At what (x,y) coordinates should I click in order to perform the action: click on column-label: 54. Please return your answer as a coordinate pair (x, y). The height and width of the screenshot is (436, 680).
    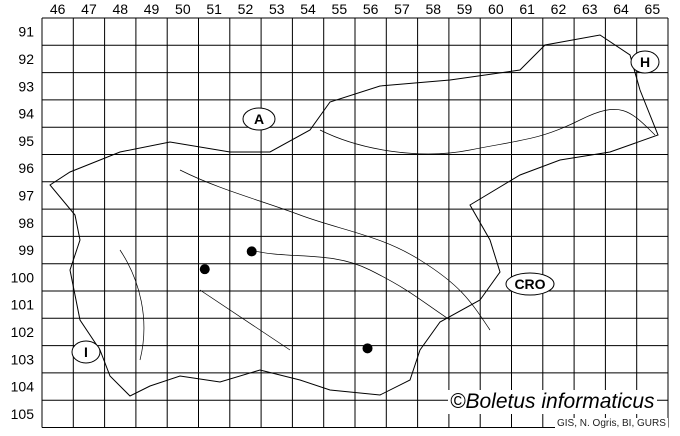
    Looking at the image, I should click on (308, 9).